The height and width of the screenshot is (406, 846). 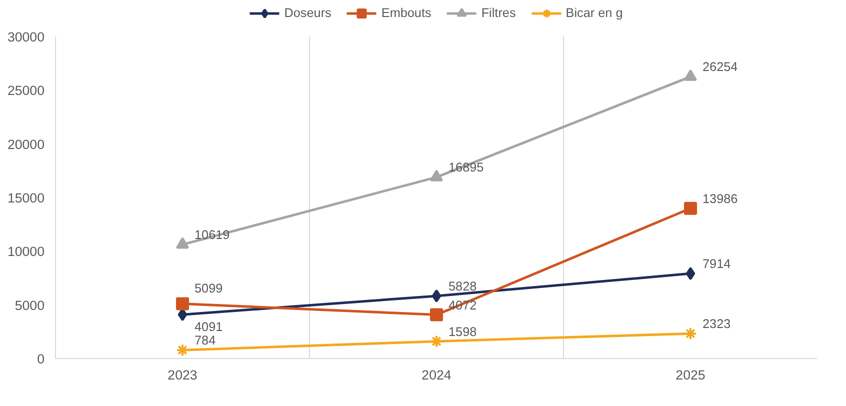 I want to click on x-tick-label: 2025, so click(x=691, y=375).